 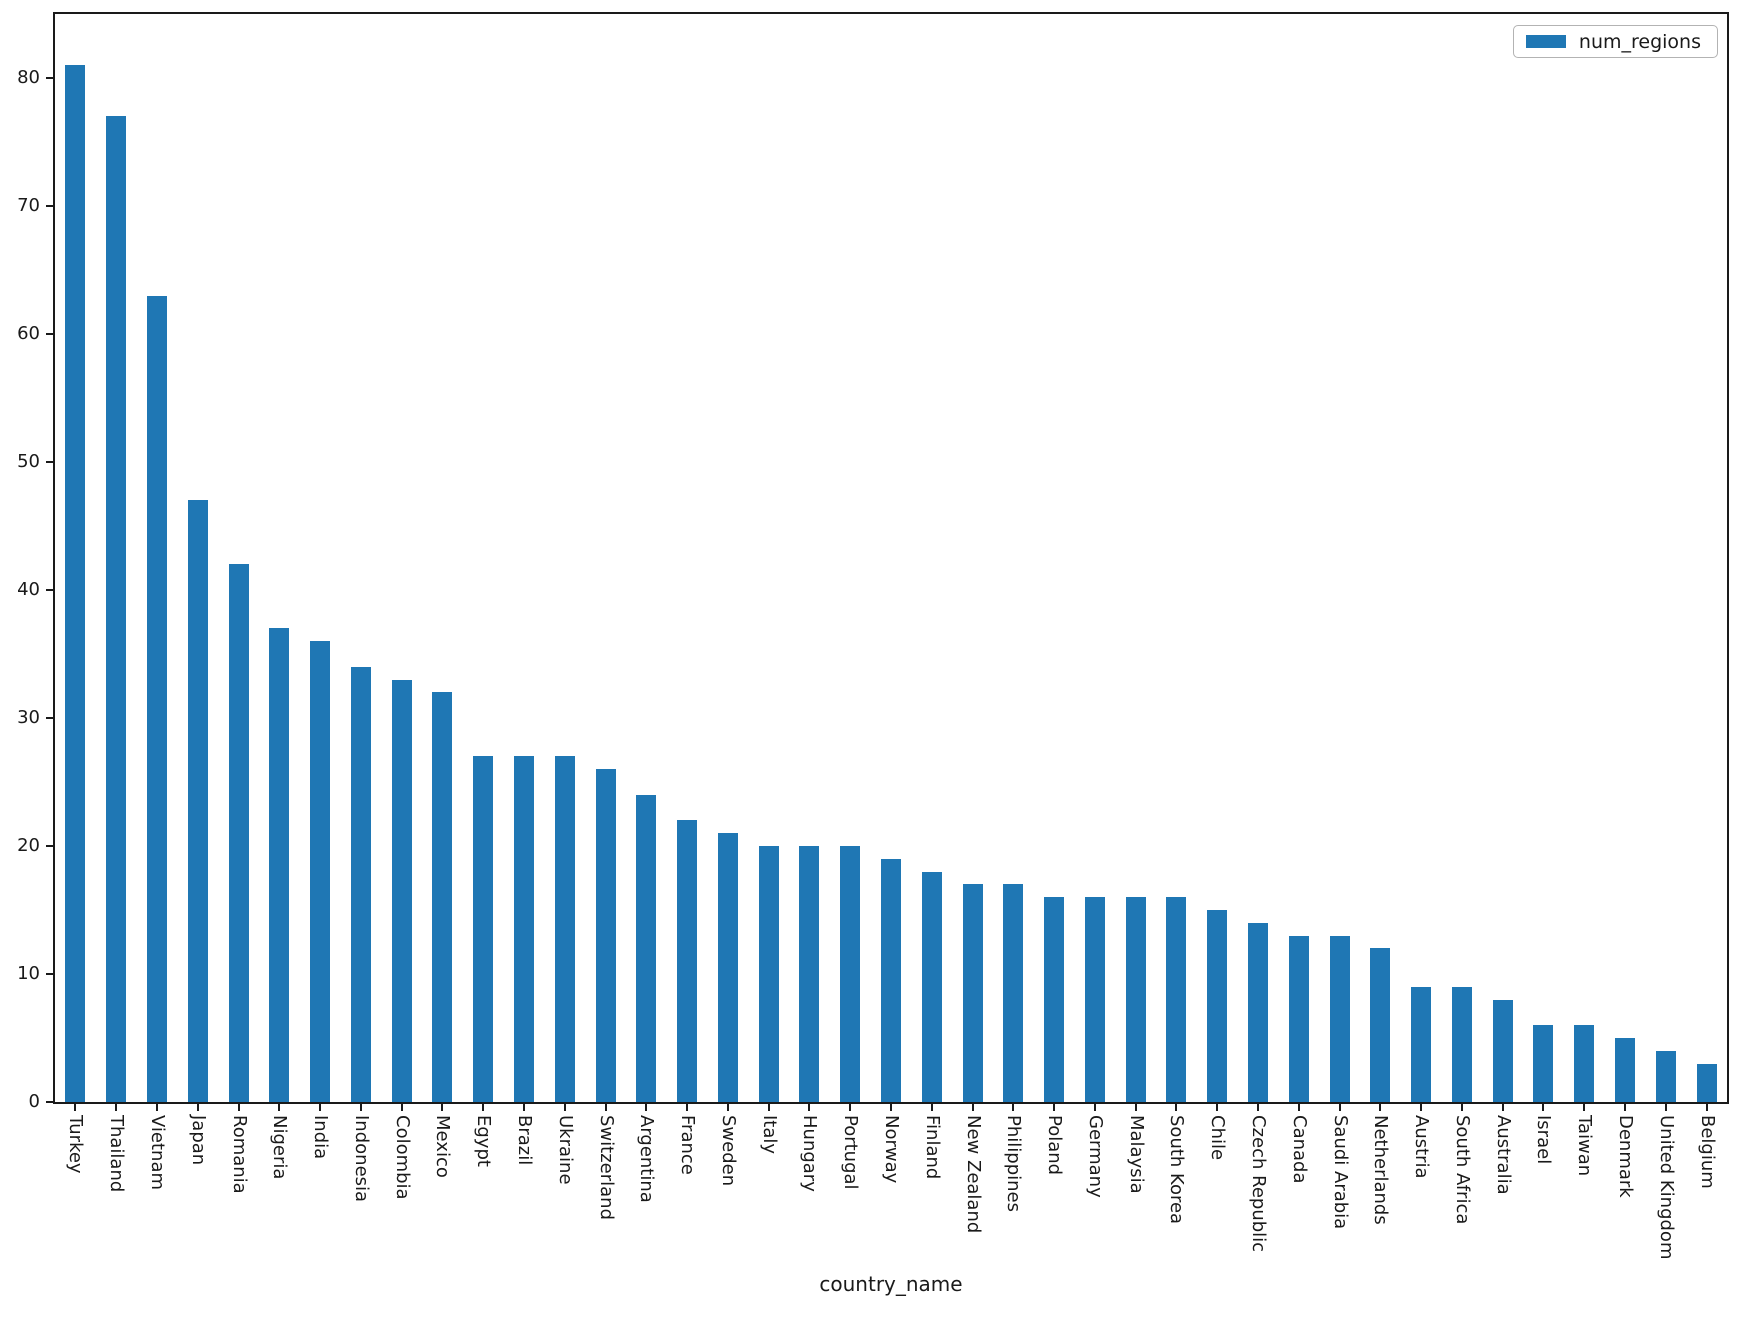 I want to click on x-tick-label: Colombia, so click(x=402, y=1157).